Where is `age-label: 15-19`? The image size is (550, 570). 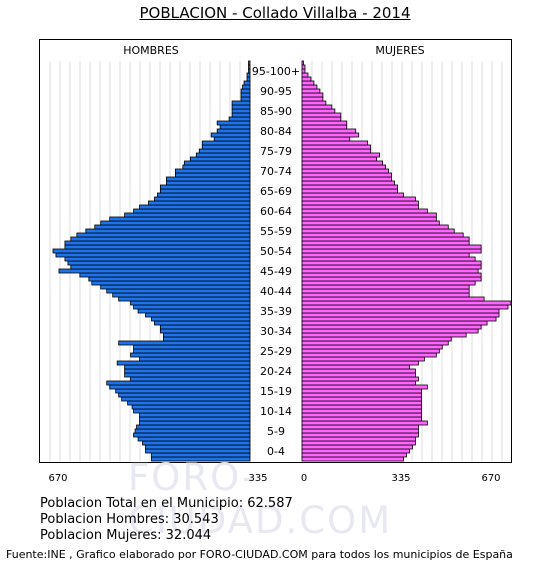 age-label: 15-19 is located at coordinates (276, 391).